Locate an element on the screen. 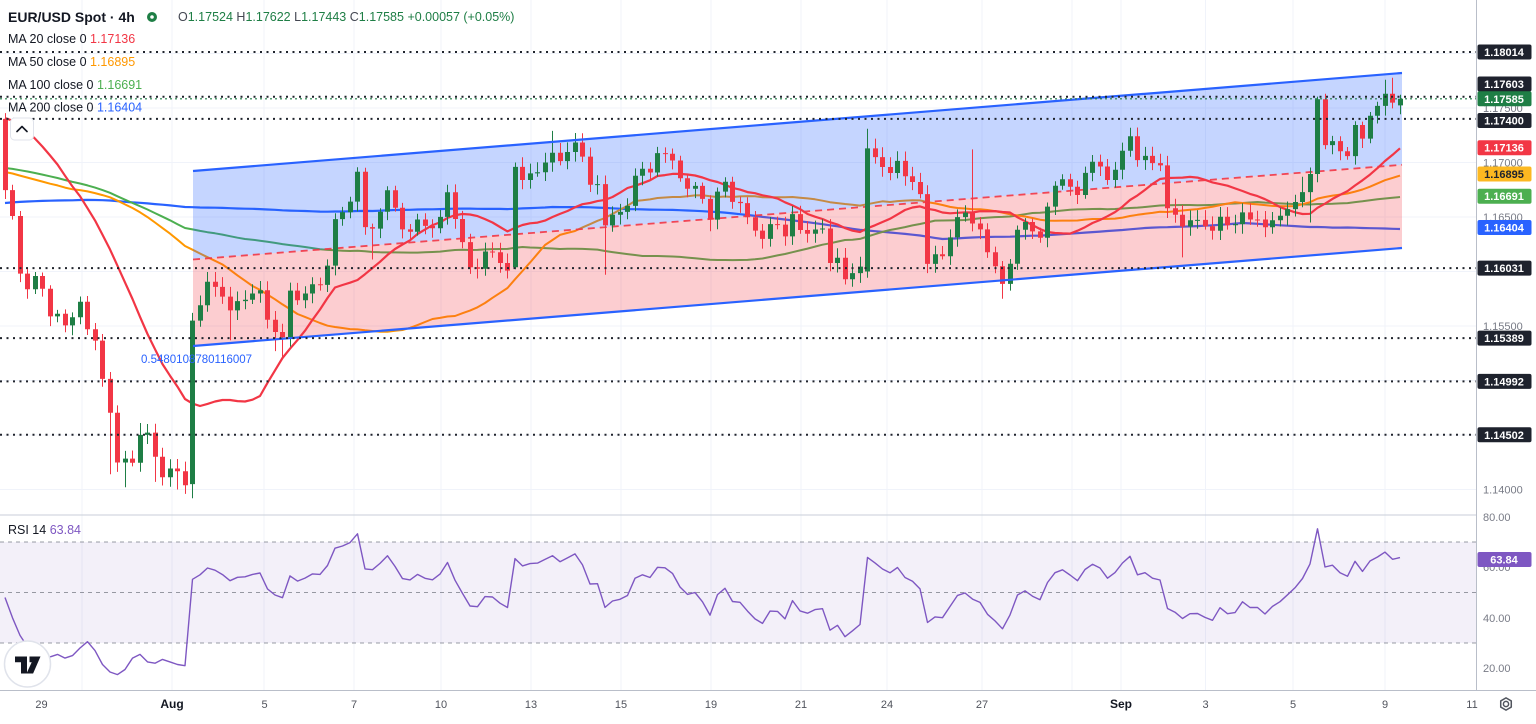 This screenshot has width=1536, height=724. svg-text: 9 is located at coordinates (1385, 705).